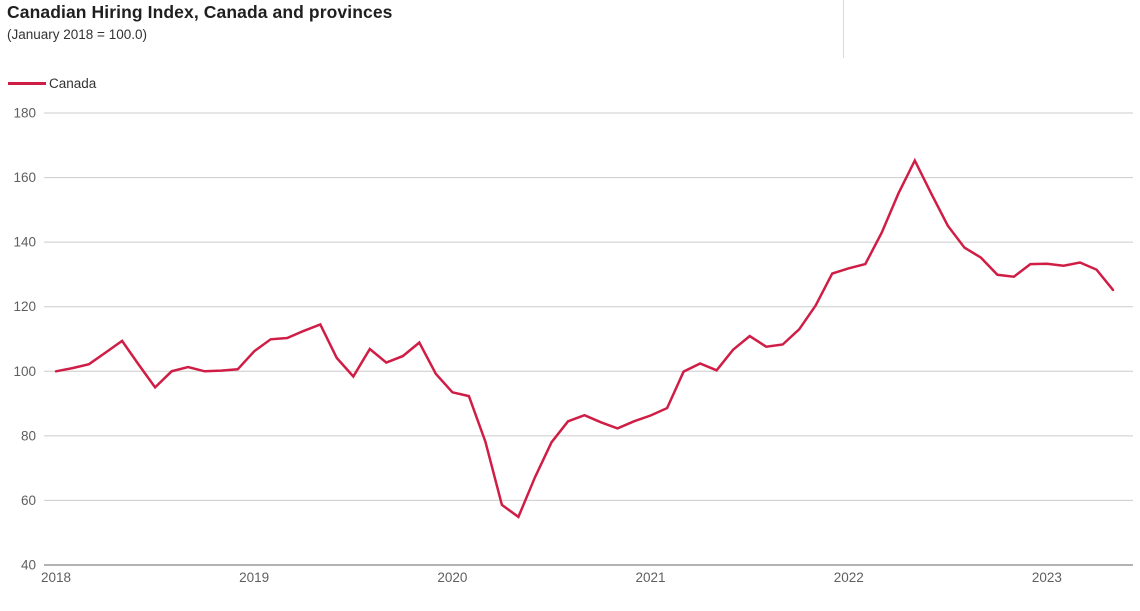 Image resolution: width=1140 pixels, height=611 pixels. What do you see at coordinates (24, 242) in the screenshot?
I see `y-tick-label: 140` at bounding box center [24, 242].